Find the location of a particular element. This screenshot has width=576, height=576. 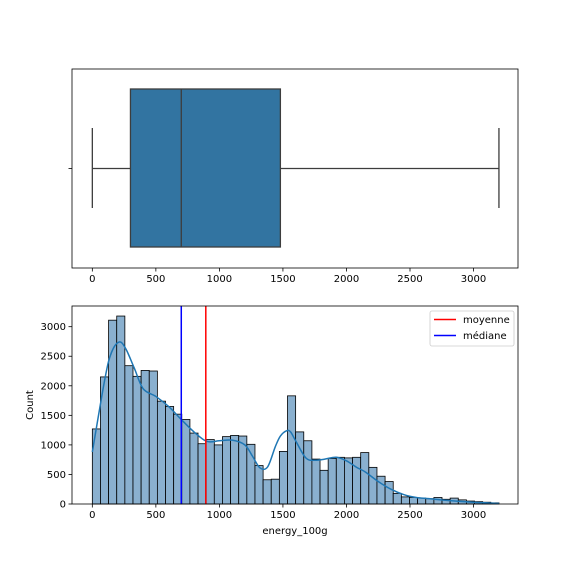

histogram-x-tick-label: 2000 is located at coordinates (346, 515).